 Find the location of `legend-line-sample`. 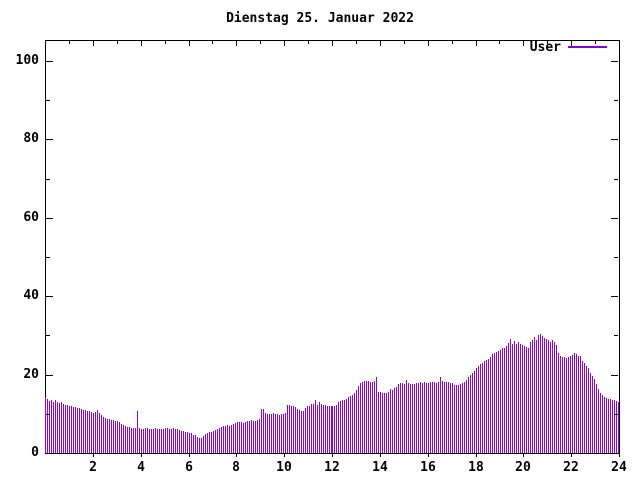

legend-line-sample is located at coordinates (587, 47).